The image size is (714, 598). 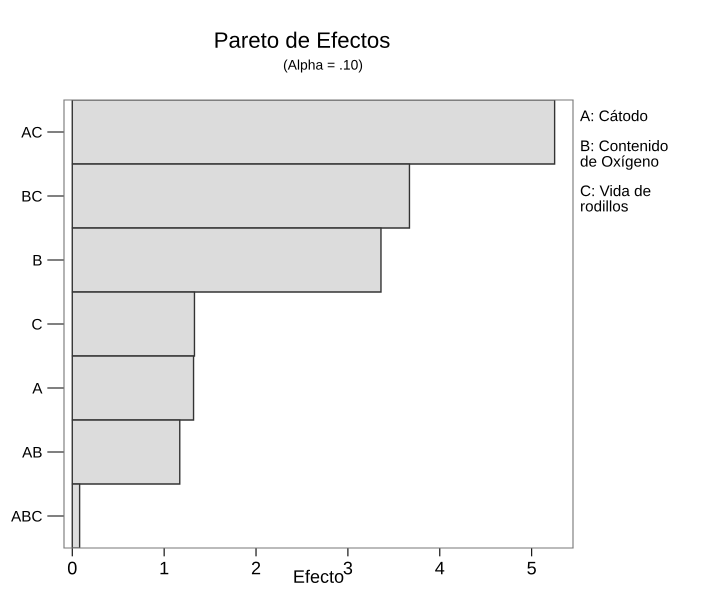 I want to click on y-tick-label: AC, so click(x=31, y=132).